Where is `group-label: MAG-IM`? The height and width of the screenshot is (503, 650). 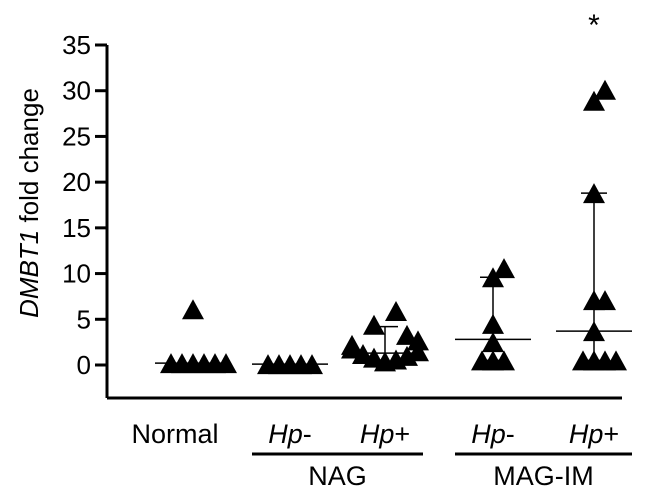 group-label: MAG-IM is located at coordinates (543, 476).